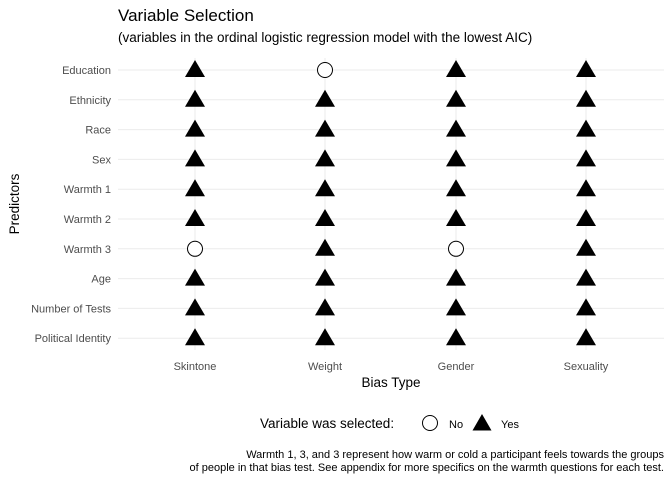 The height and width of the screenshot is (480, 672). Describe the element at coordinates (456, 367) in the screenshot. I see `x-tick-label: Gender` at that location.